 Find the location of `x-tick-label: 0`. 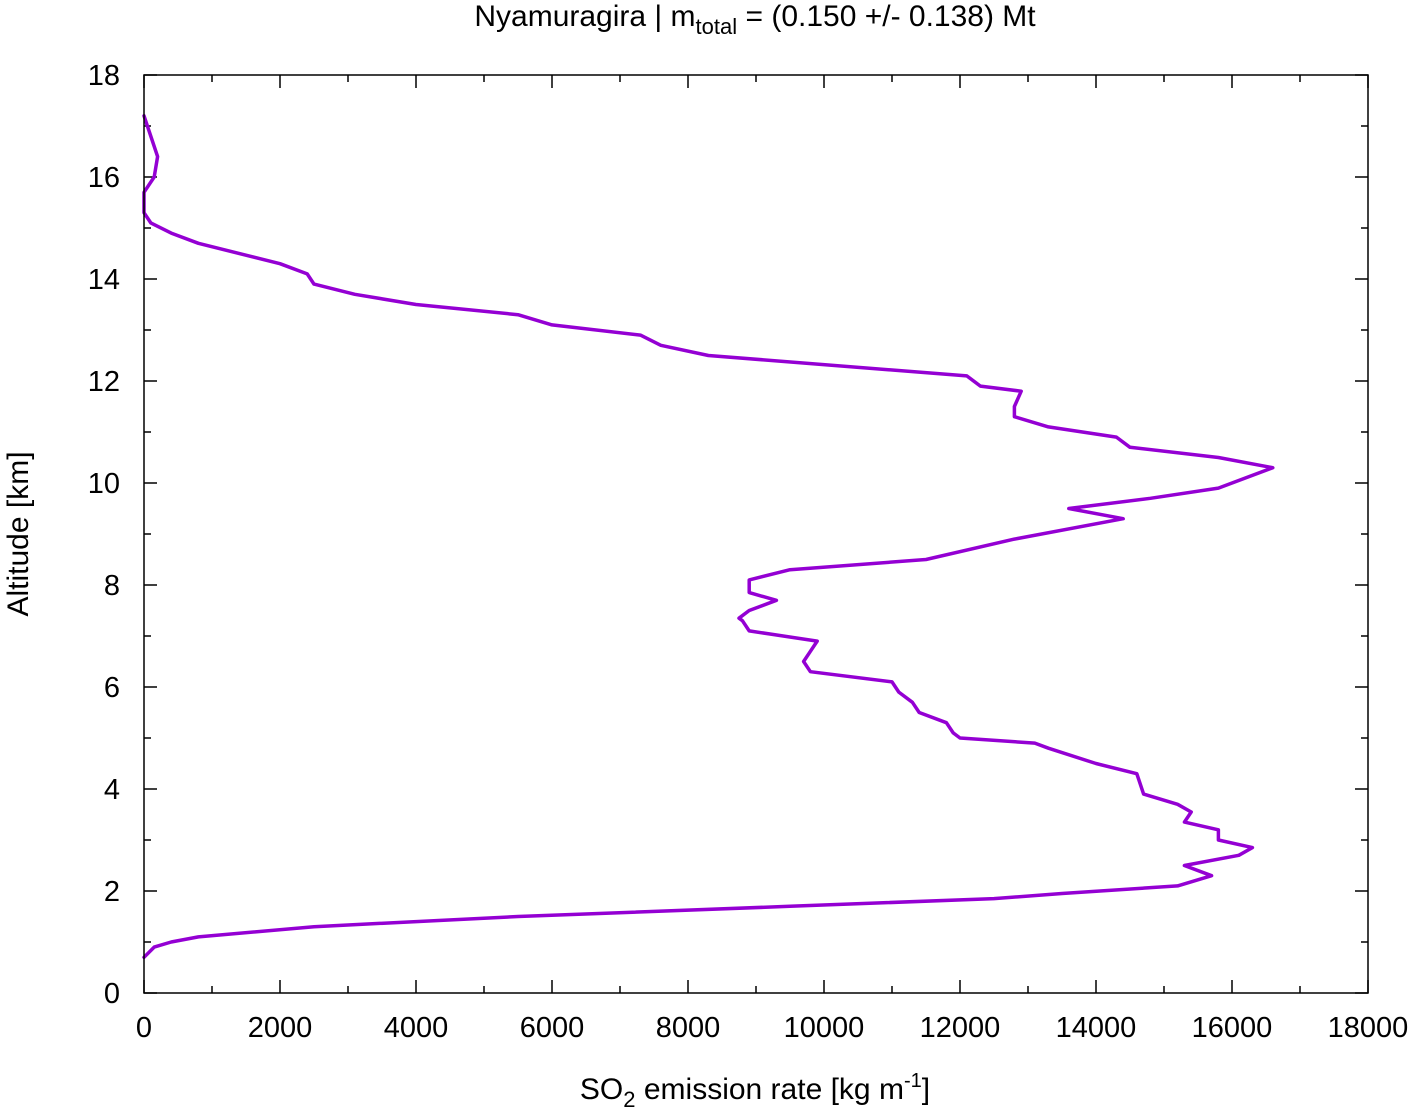

x-tick-label: 0 is located at coordinates (144, 1028).